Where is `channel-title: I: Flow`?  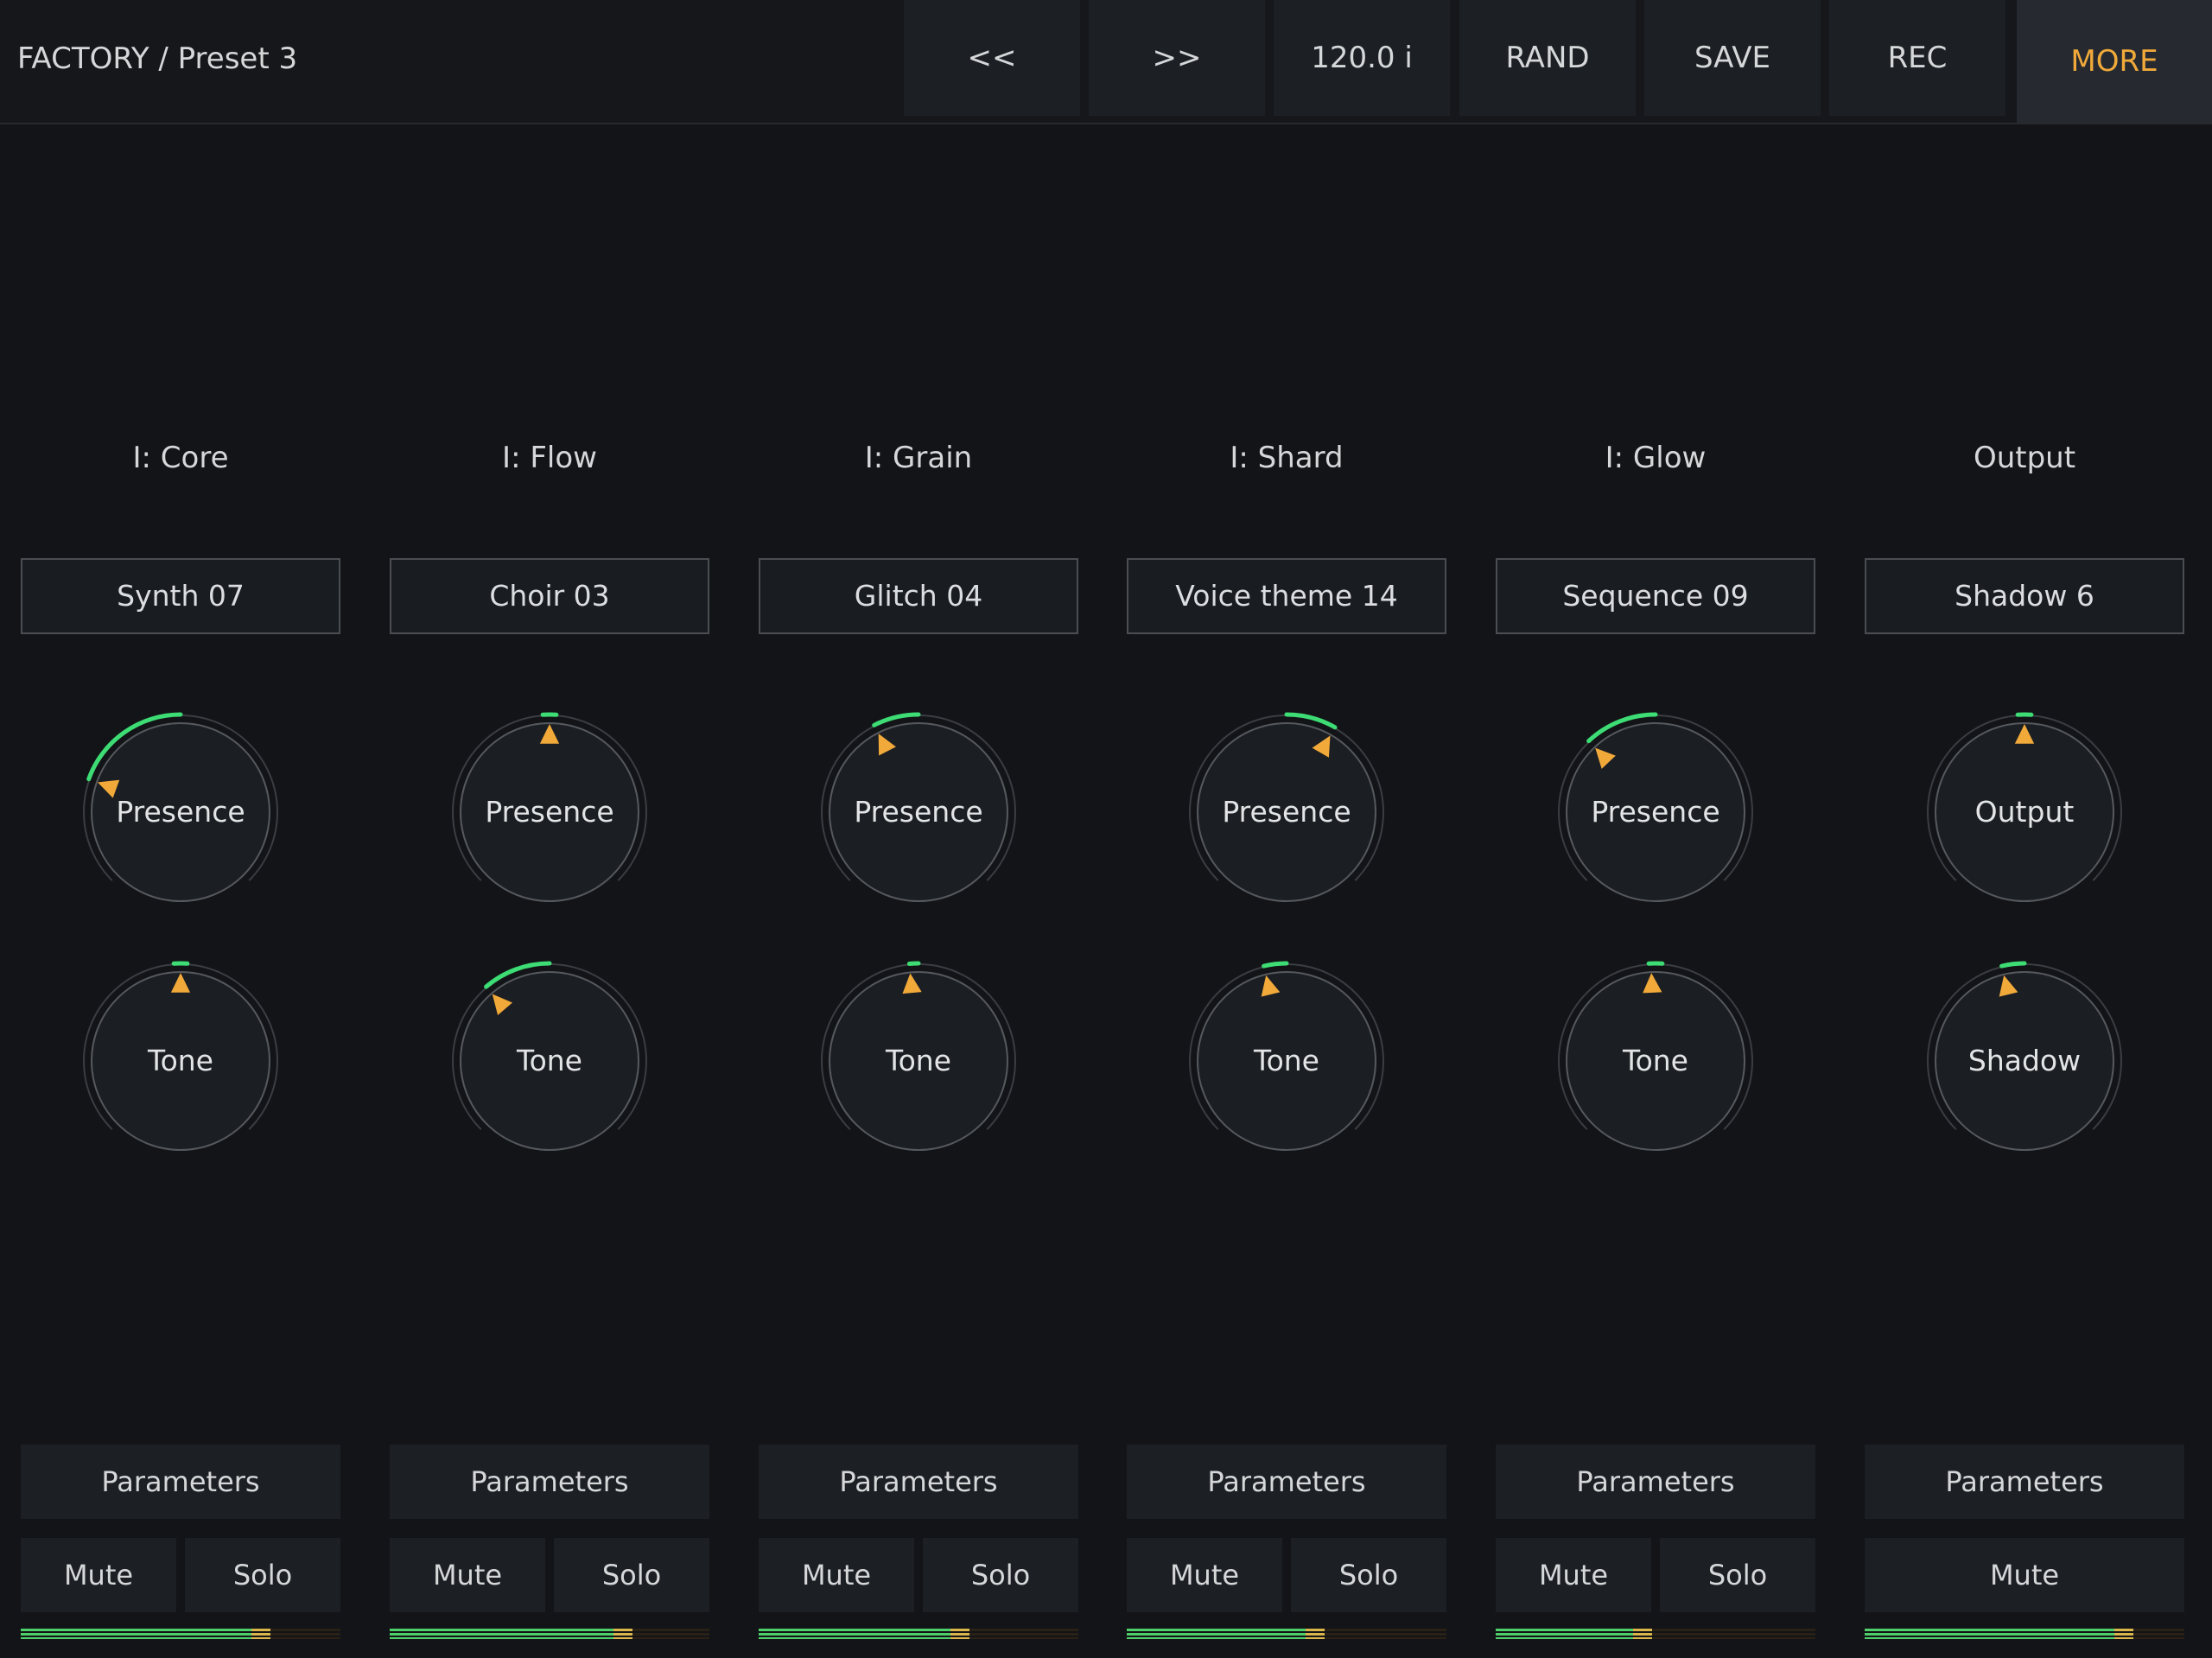
channel-title: I: Flow is located at coordinates (549, 458).